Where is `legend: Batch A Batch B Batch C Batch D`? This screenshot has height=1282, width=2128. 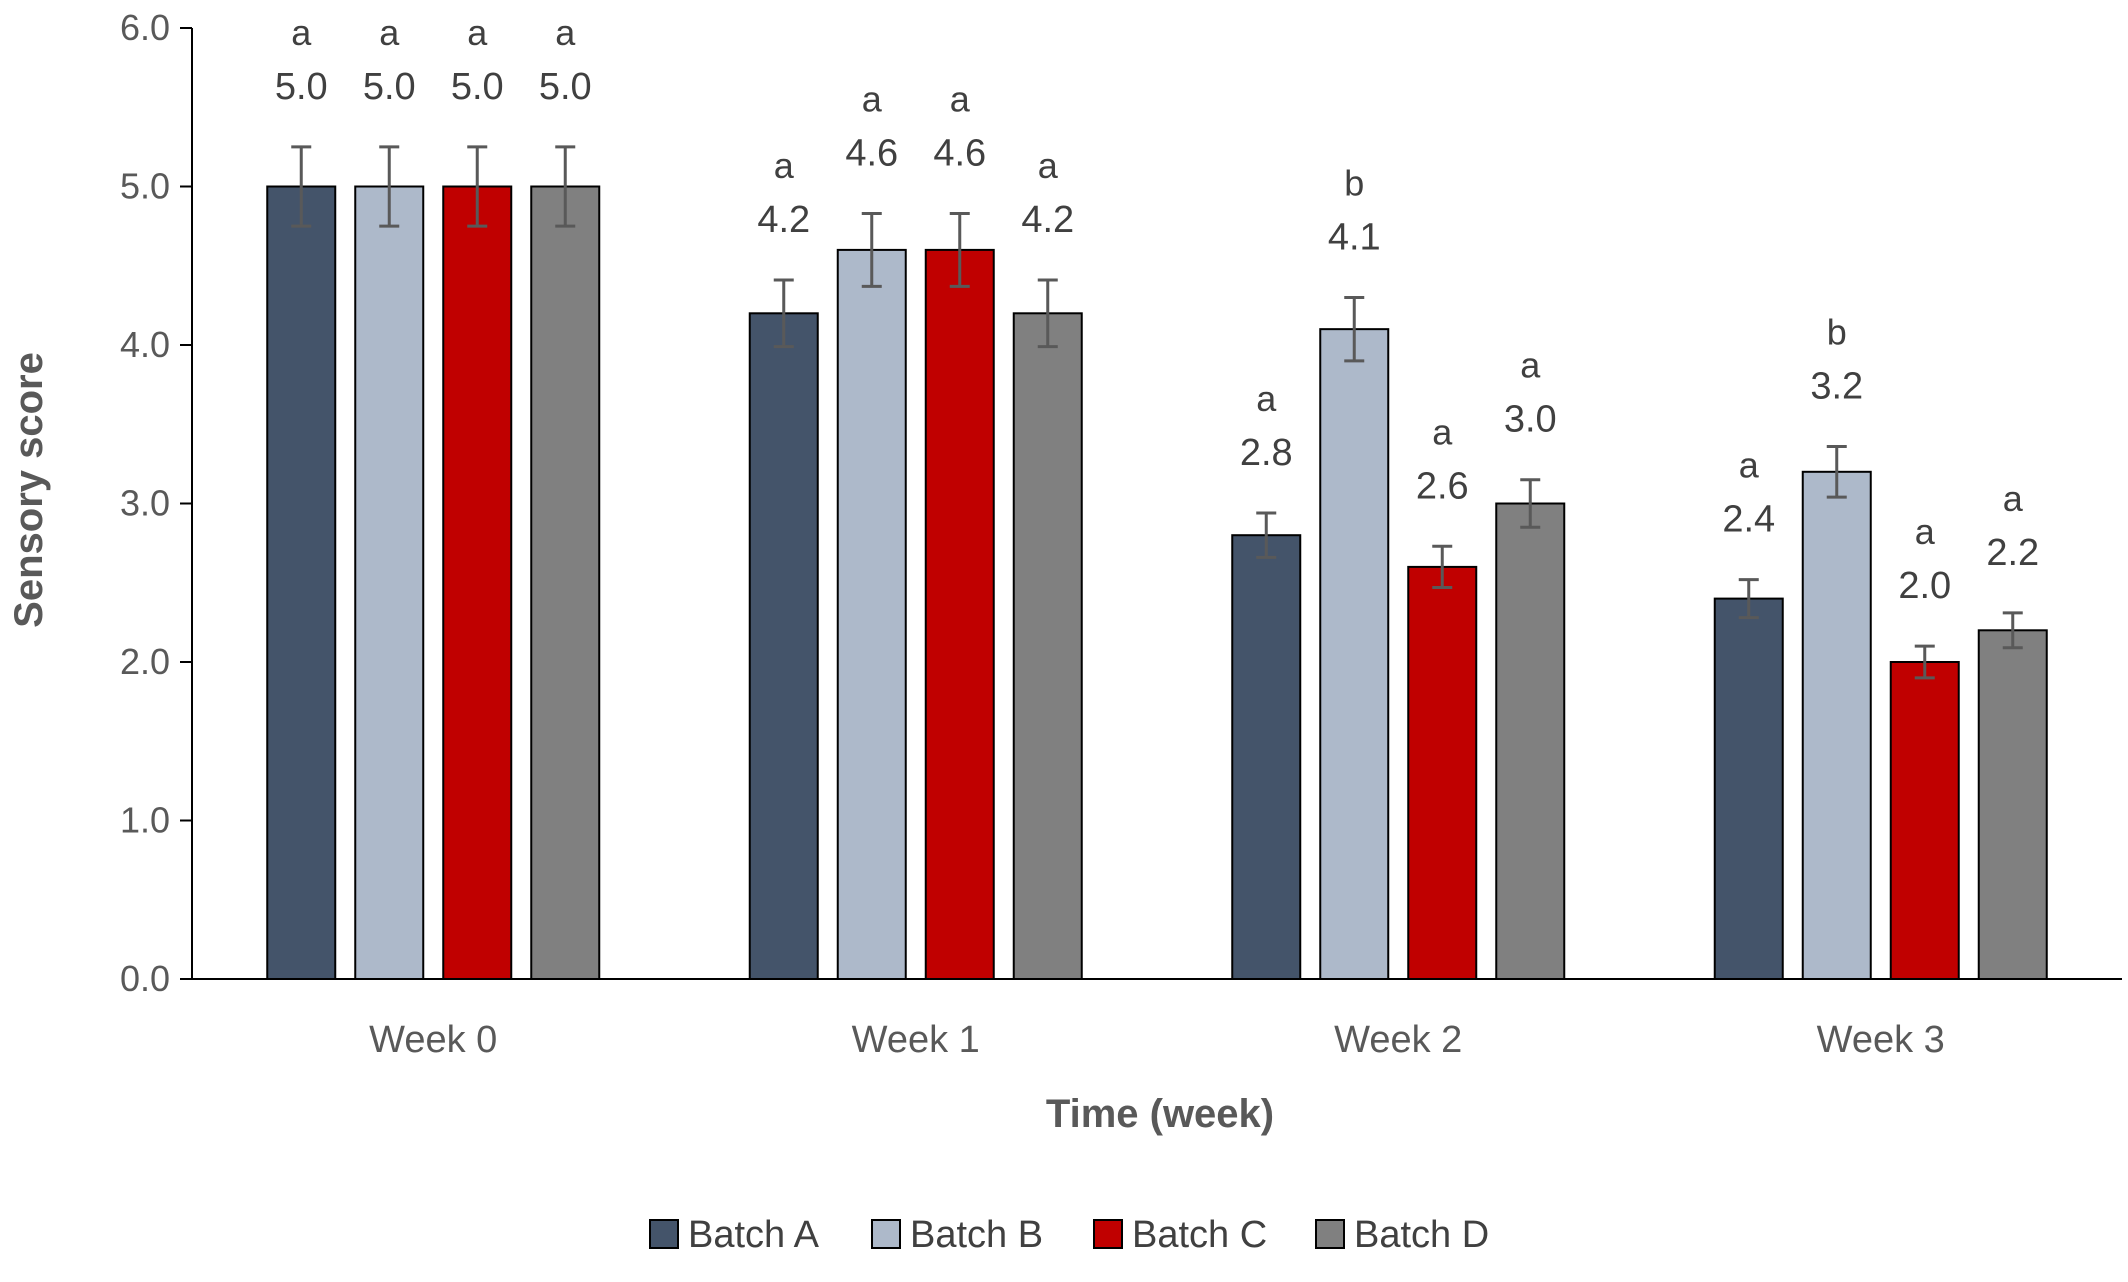 legend: Batch A Batch B Batch C Batch D is located at coordinates (1069, 1235).